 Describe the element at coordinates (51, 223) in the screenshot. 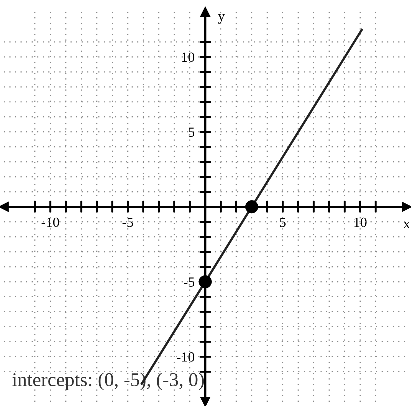

I see `x-tick-label: -10` at that location.